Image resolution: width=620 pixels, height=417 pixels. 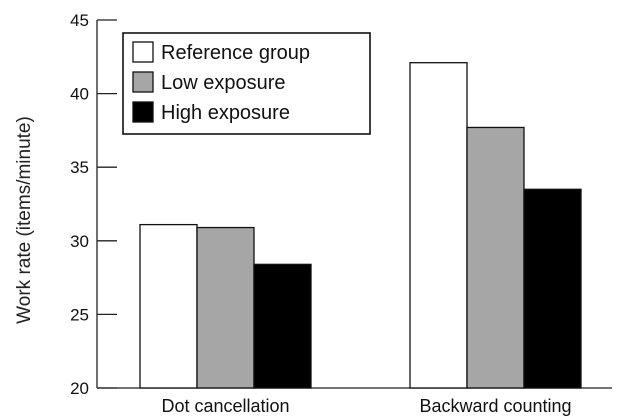 I want to click on legend: Reference group Low exposure High exposure, so click(x=246, y=83).